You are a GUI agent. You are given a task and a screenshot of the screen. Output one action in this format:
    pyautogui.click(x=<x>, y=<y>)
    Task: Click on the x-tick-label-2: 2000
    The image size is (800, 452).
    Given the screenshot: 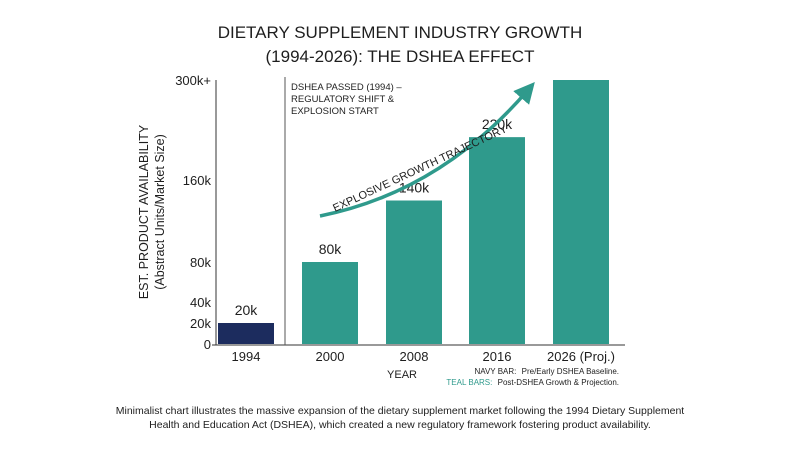 What is the action you would take?
    pyautogui.click(x=330, y=356)
    